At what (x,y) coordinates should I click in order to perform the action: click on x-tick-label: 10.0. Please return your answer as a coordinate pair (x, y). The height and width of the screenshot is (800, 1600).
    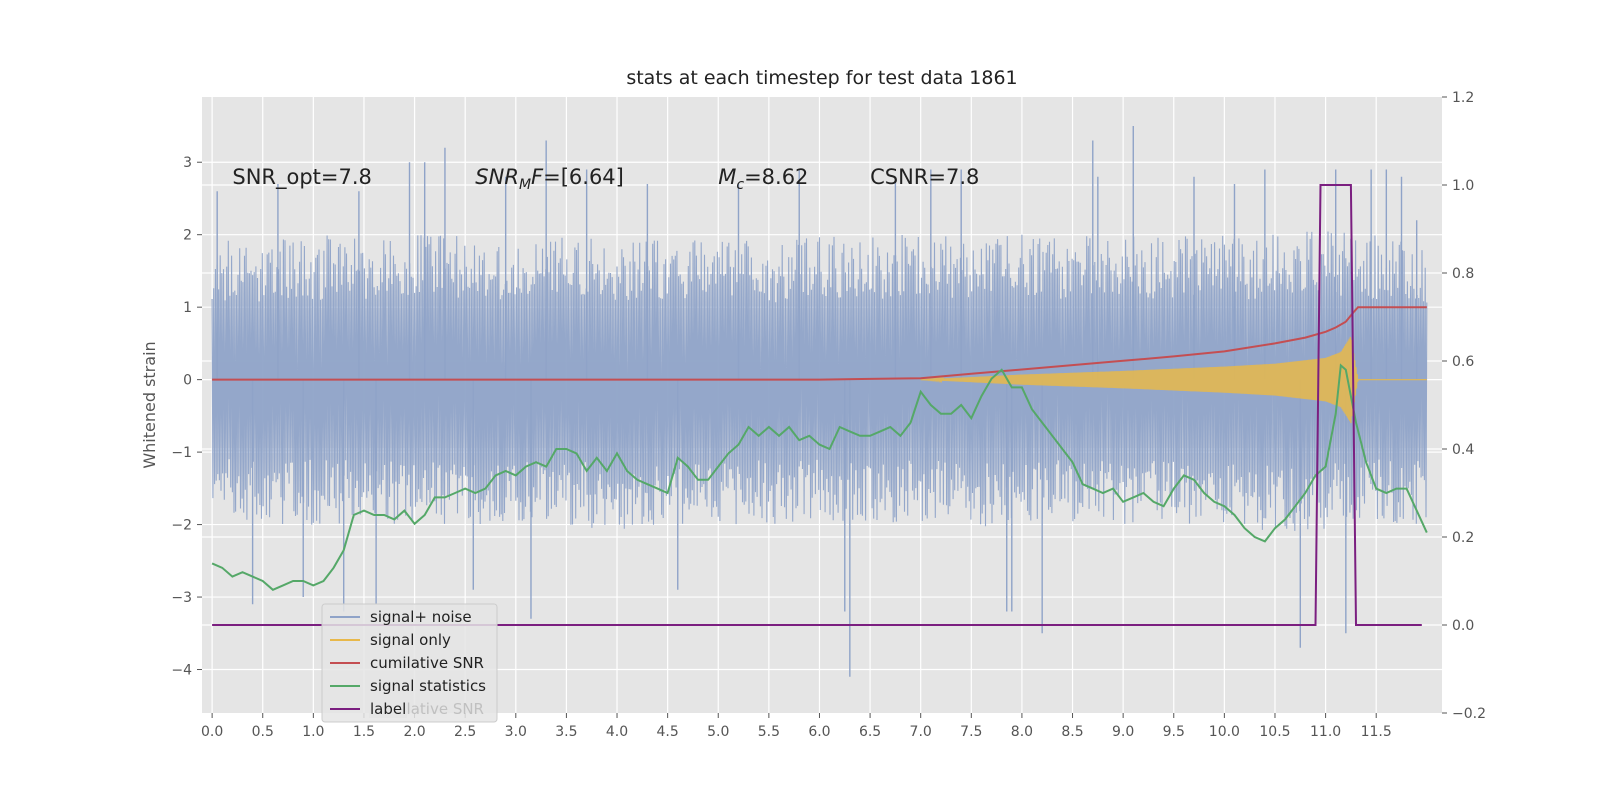
    Looking at the image, I should click on (1224, 732).